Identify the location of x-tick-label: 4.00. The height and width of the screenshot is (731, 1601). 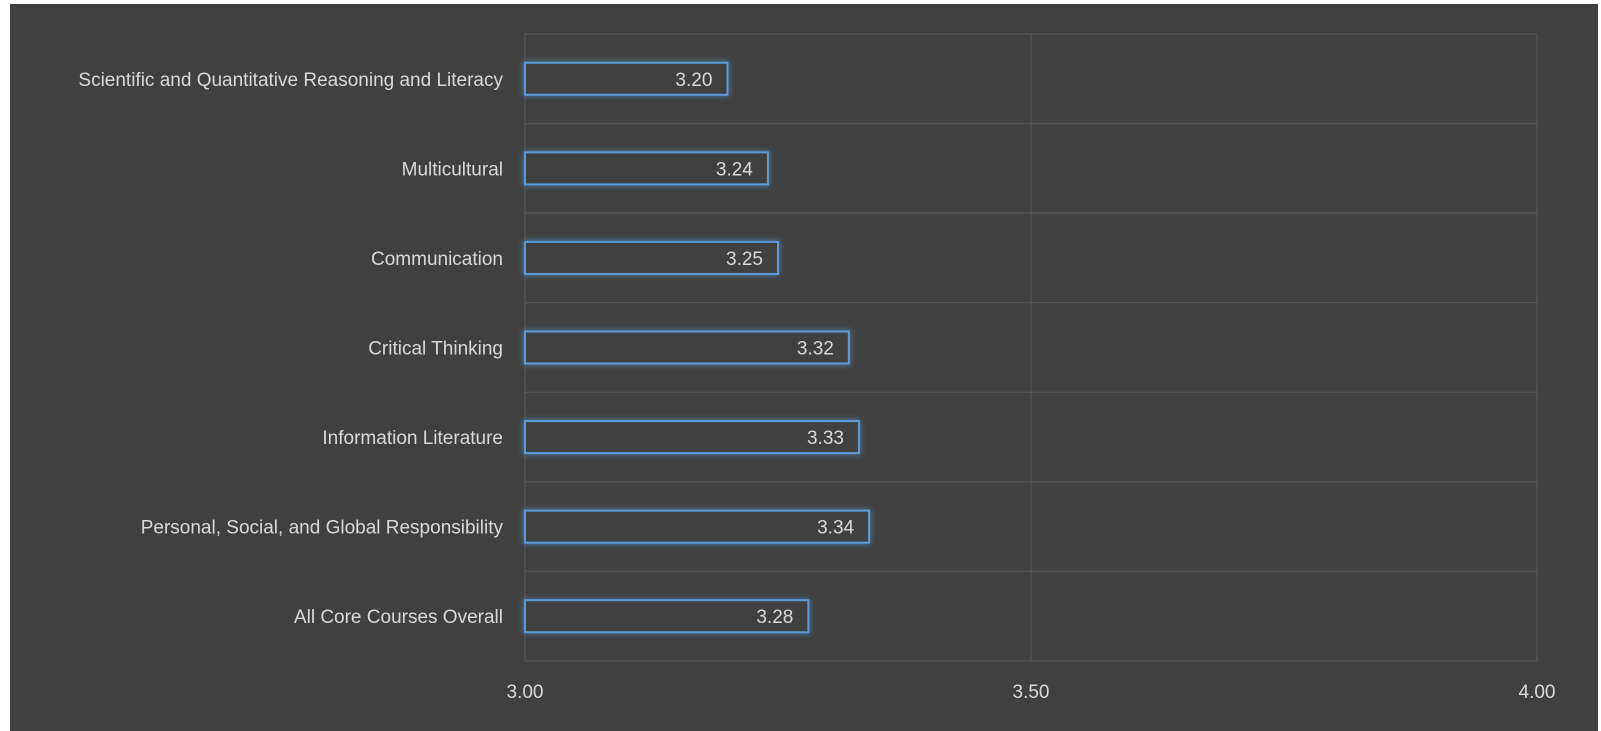
(1537, 692).